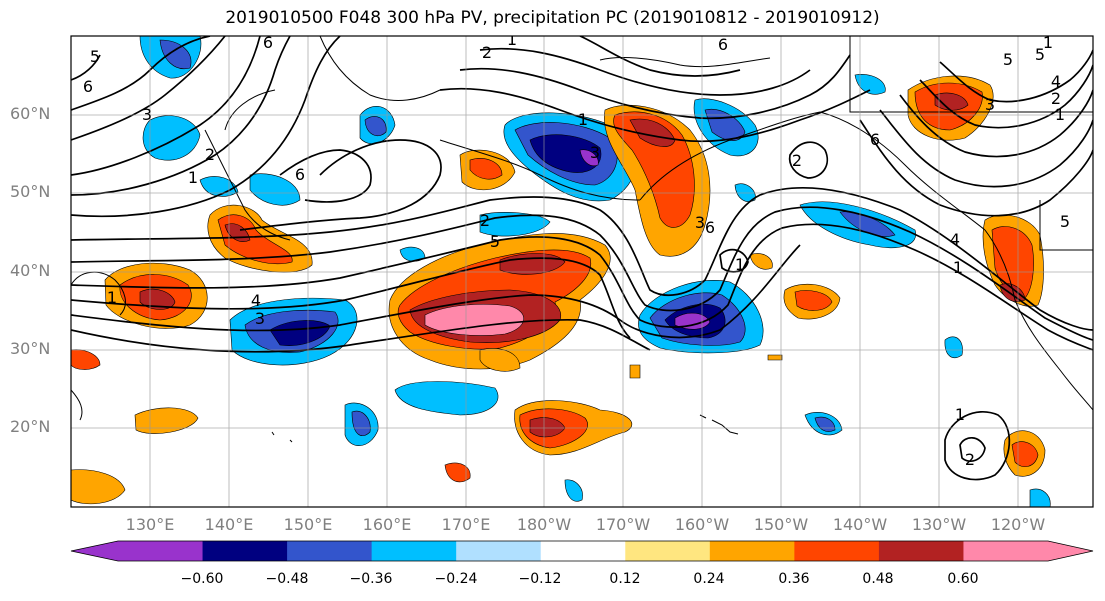 Image resolution: width=1105 pixels, height=601 pixels. I want to click on lon-label: 180°W, so click(544, 524).